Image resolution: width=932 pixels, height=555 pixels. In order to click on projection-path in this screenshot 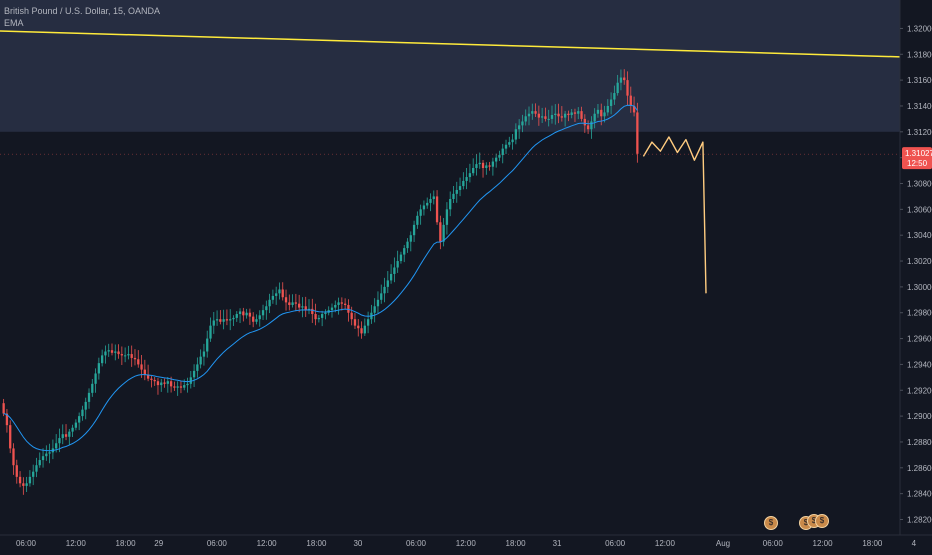, I will do `click(674, 215)`.